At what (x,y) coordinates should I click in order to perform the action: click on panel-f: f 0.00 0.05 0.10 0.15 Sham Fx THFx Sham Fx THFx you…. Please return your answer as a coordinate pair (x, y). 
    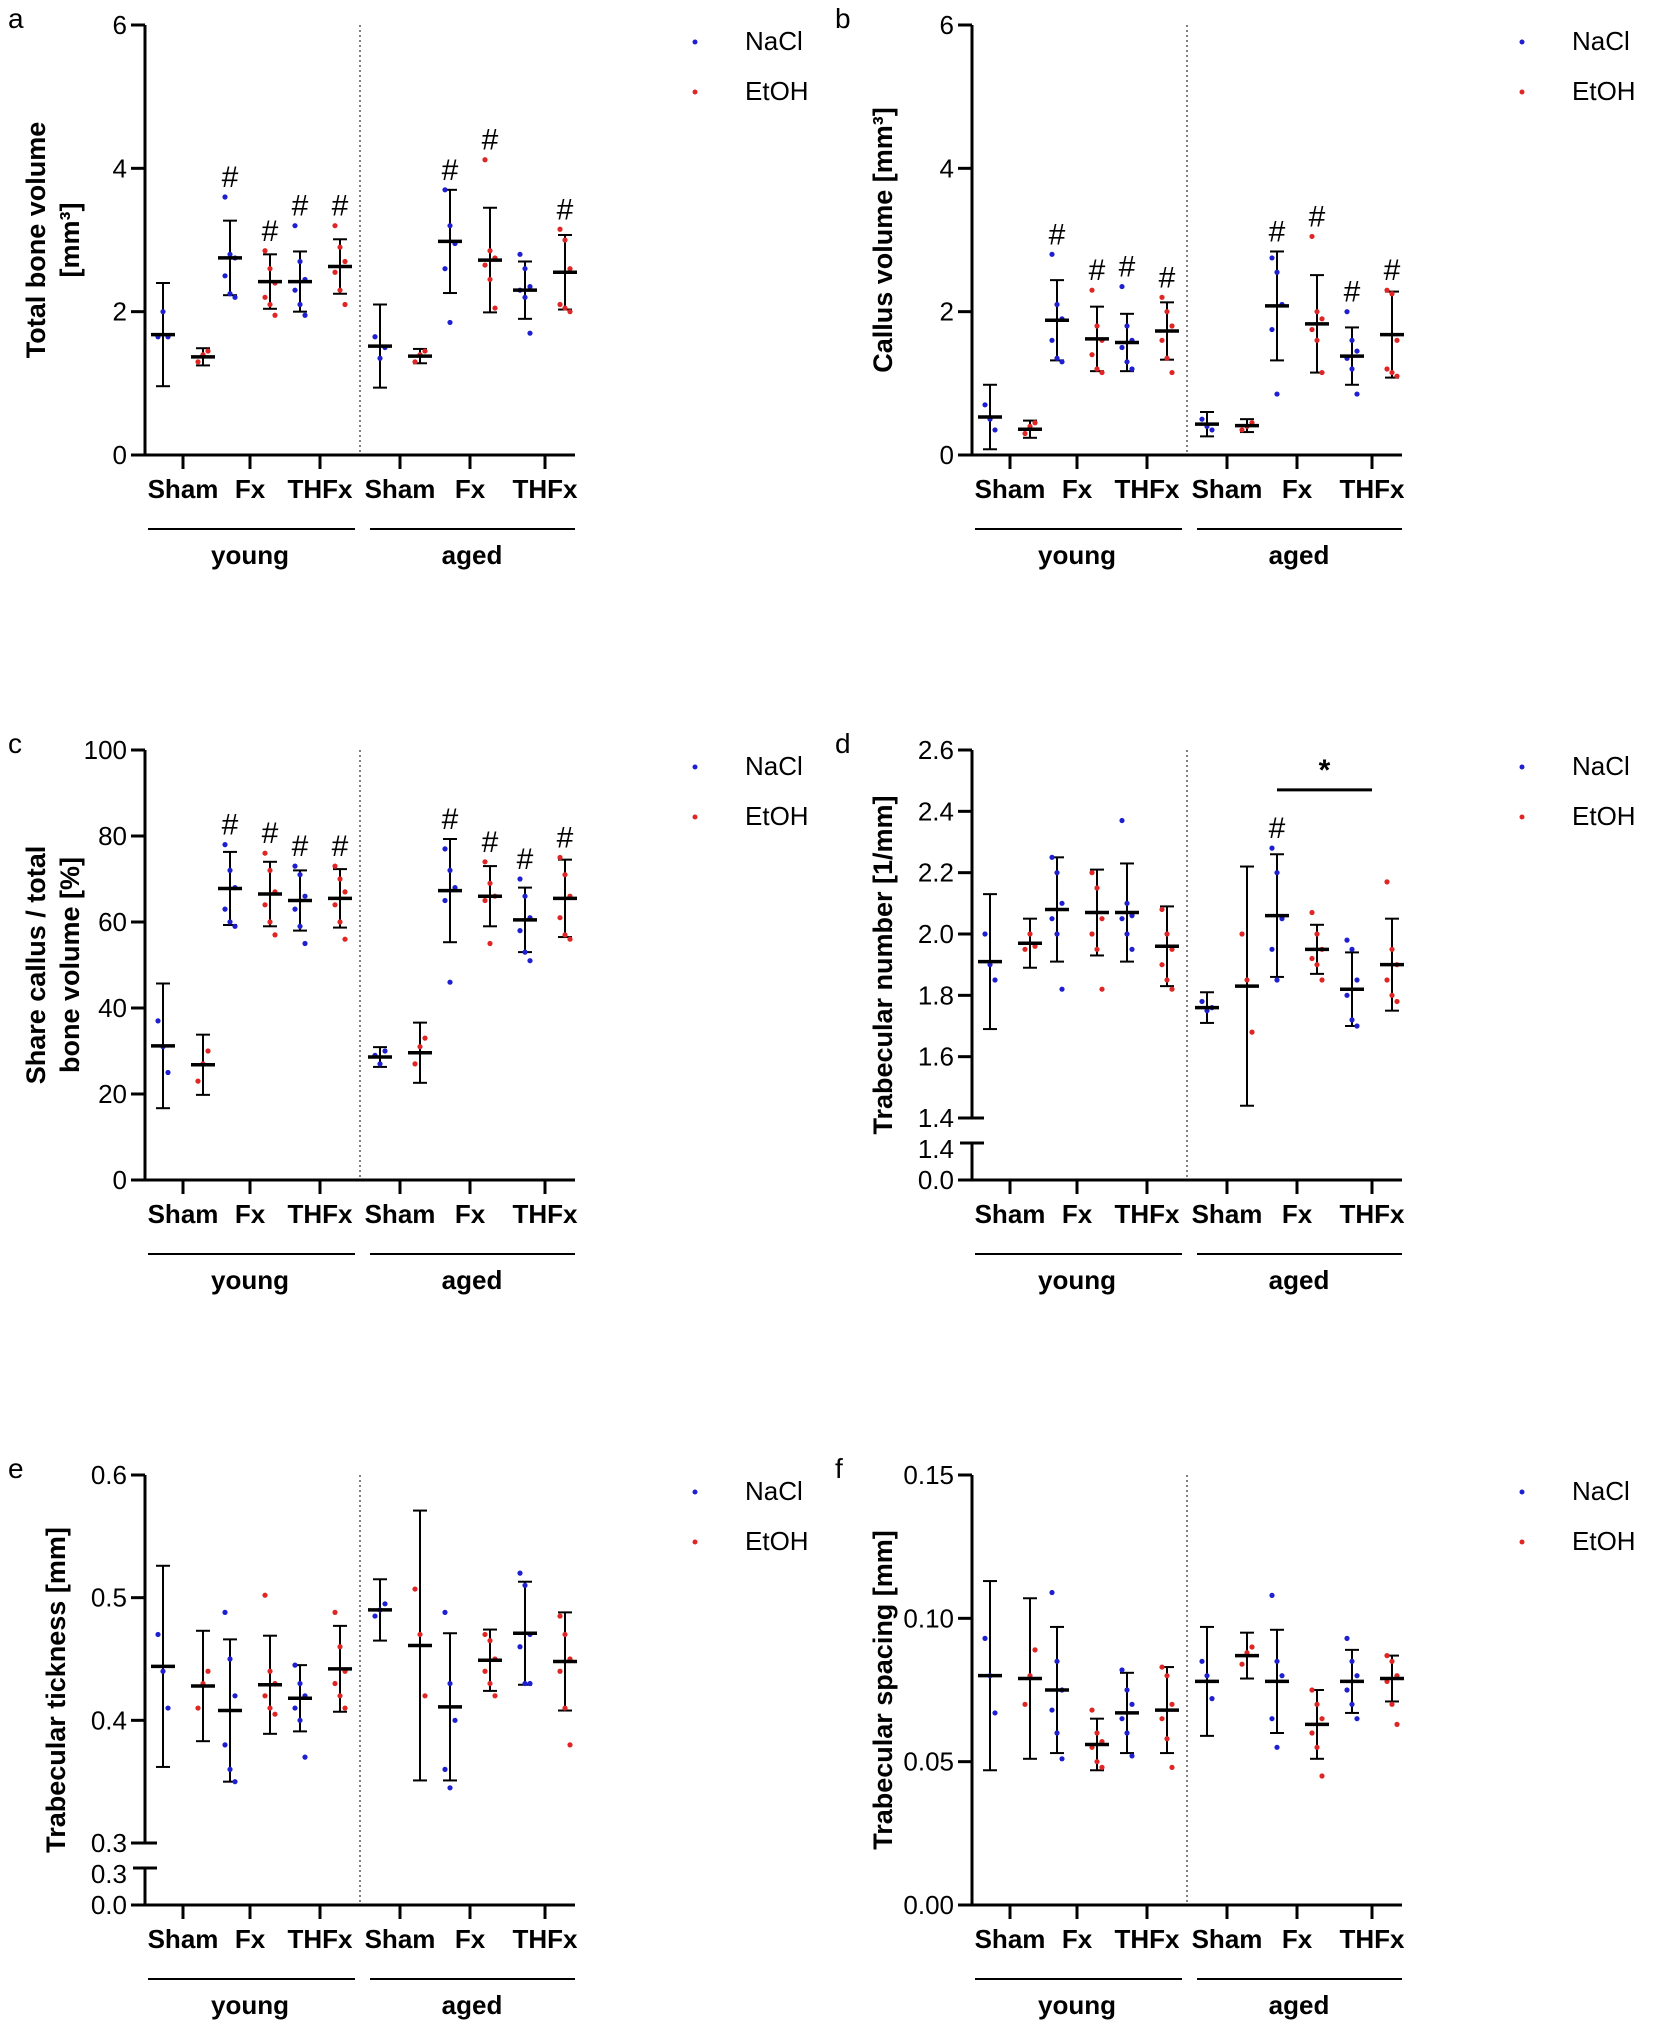
    Looking at the image, I should click on (1235, 1736).